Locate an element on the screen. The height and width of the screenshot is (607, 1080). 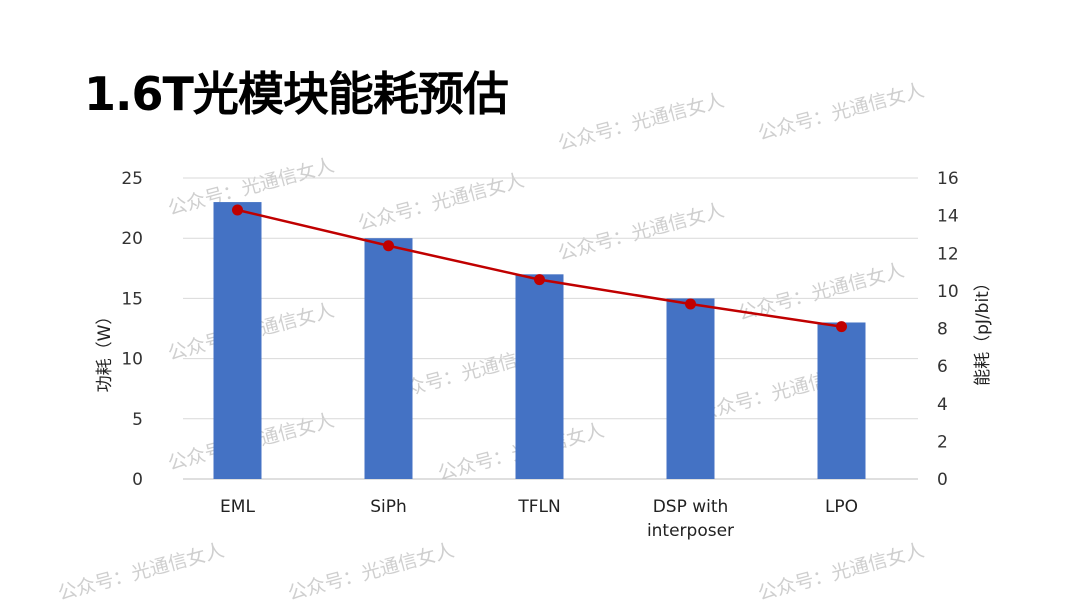
y-axis-title-right: 能耗（pJ/bit） is located at coordinates (983, 330).